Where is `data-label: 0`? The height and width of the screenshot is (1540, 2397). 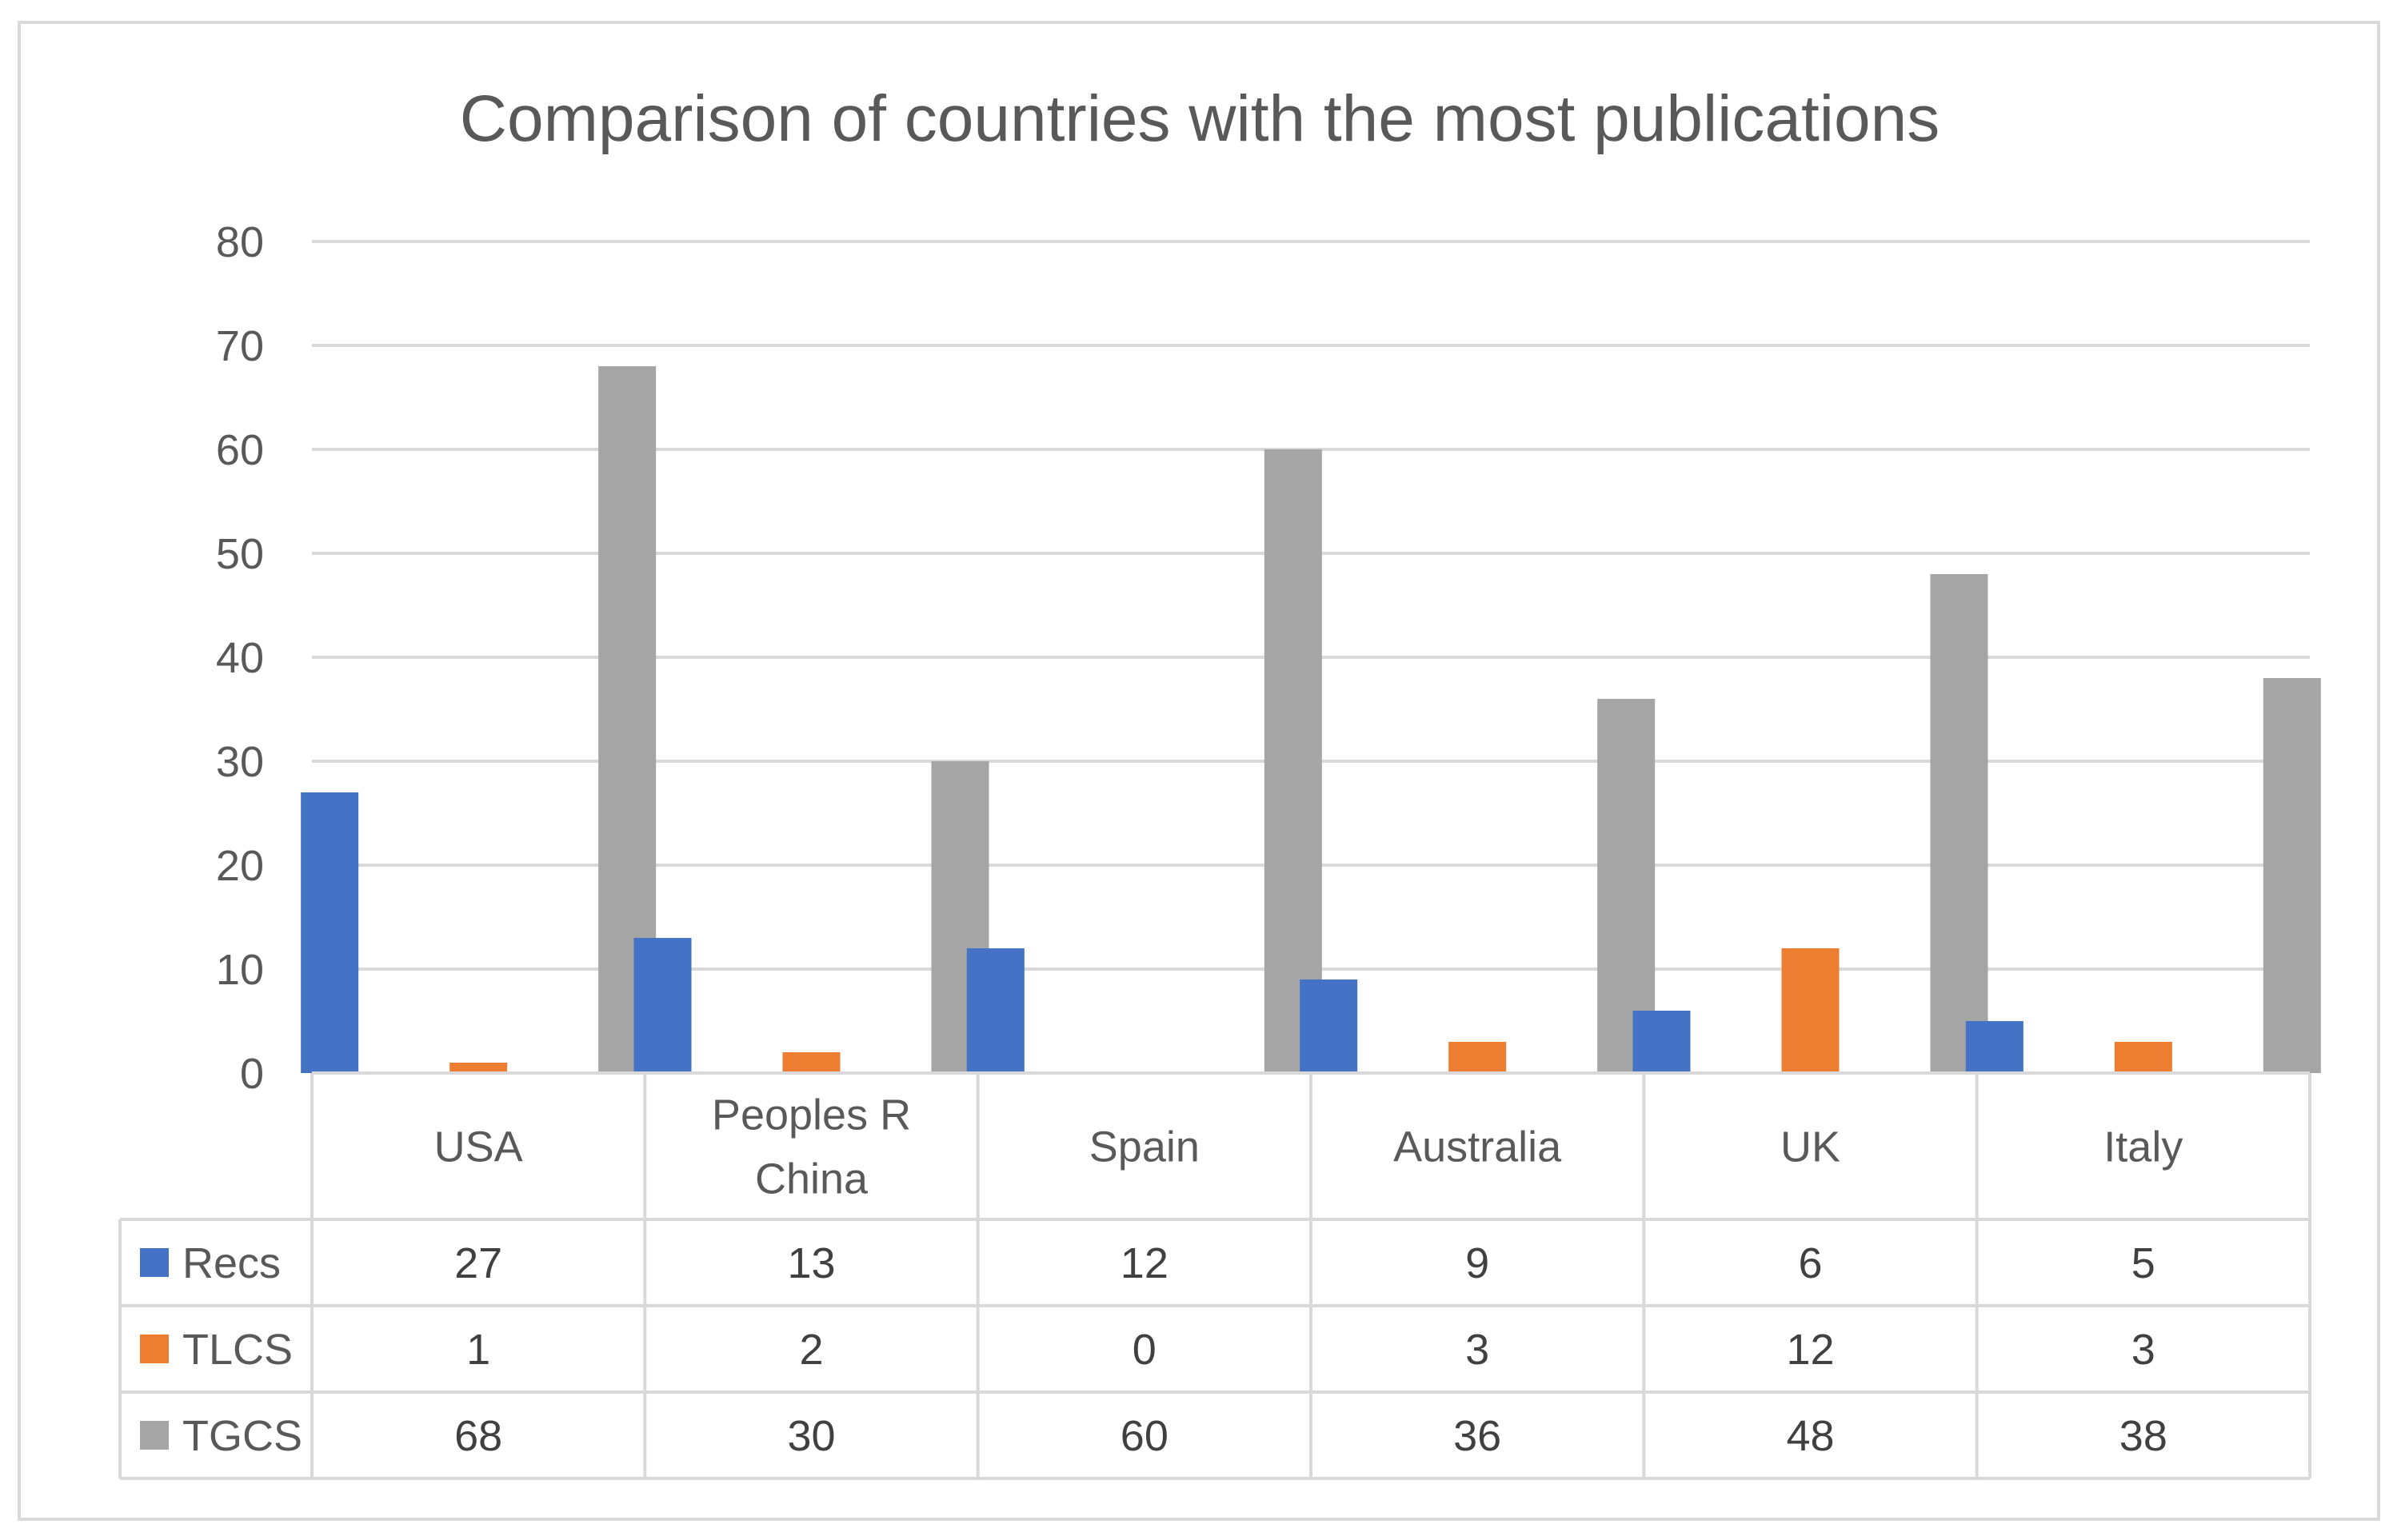 data-label: 0 is located at coordinates (1145, 1350).